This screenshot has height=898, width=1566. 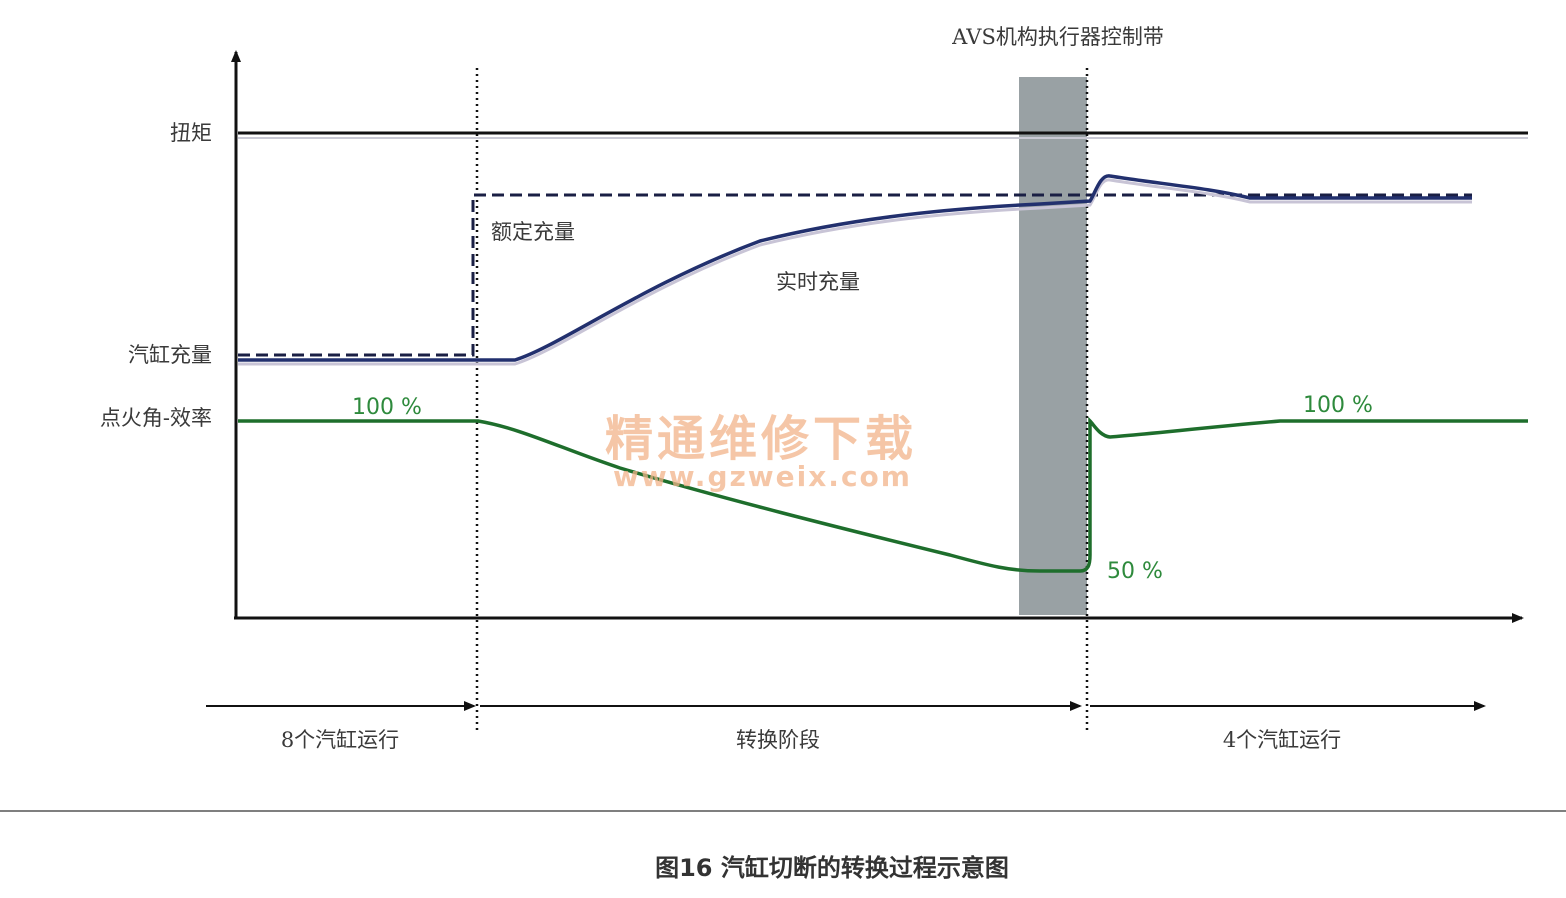 I want to click on efficiency-100-left: 100 %, so click(x=387, y=407).